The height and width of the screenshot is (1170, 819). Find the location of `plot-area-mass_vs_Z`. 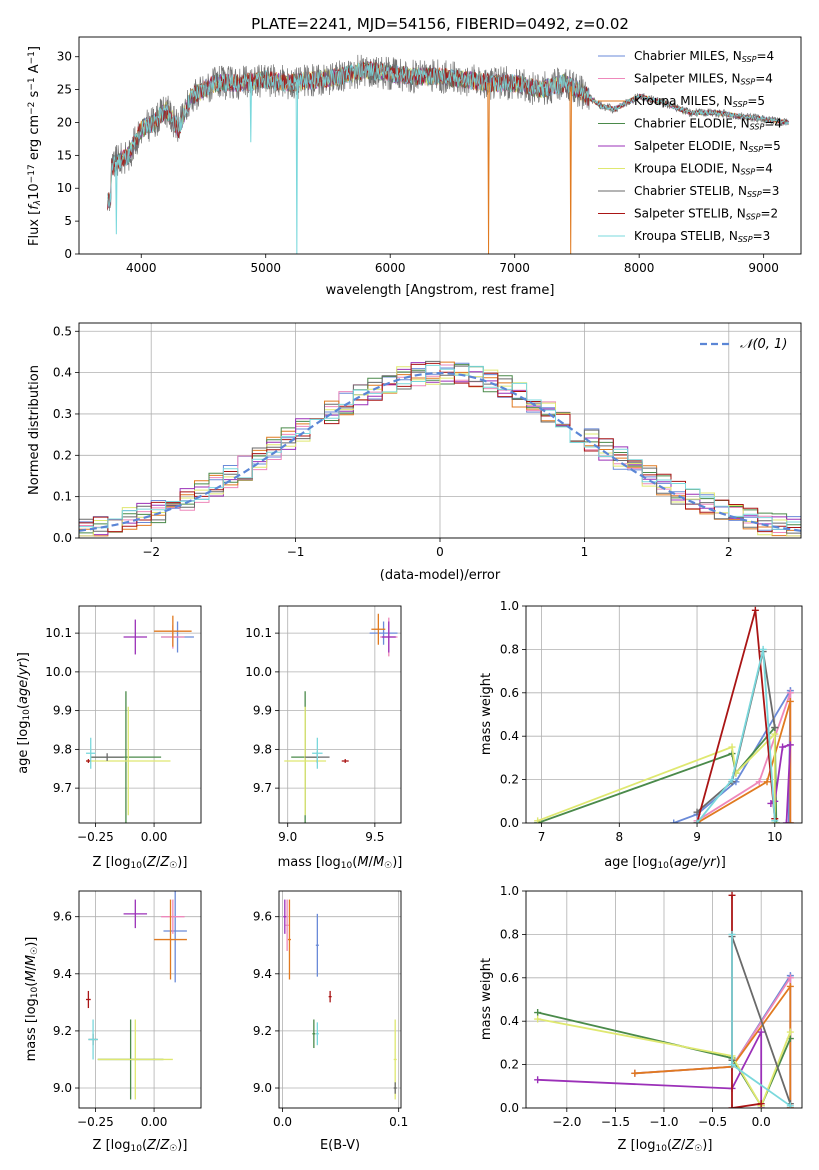

plot-area-mass_vs_Z is located at coordinates (140, 999).